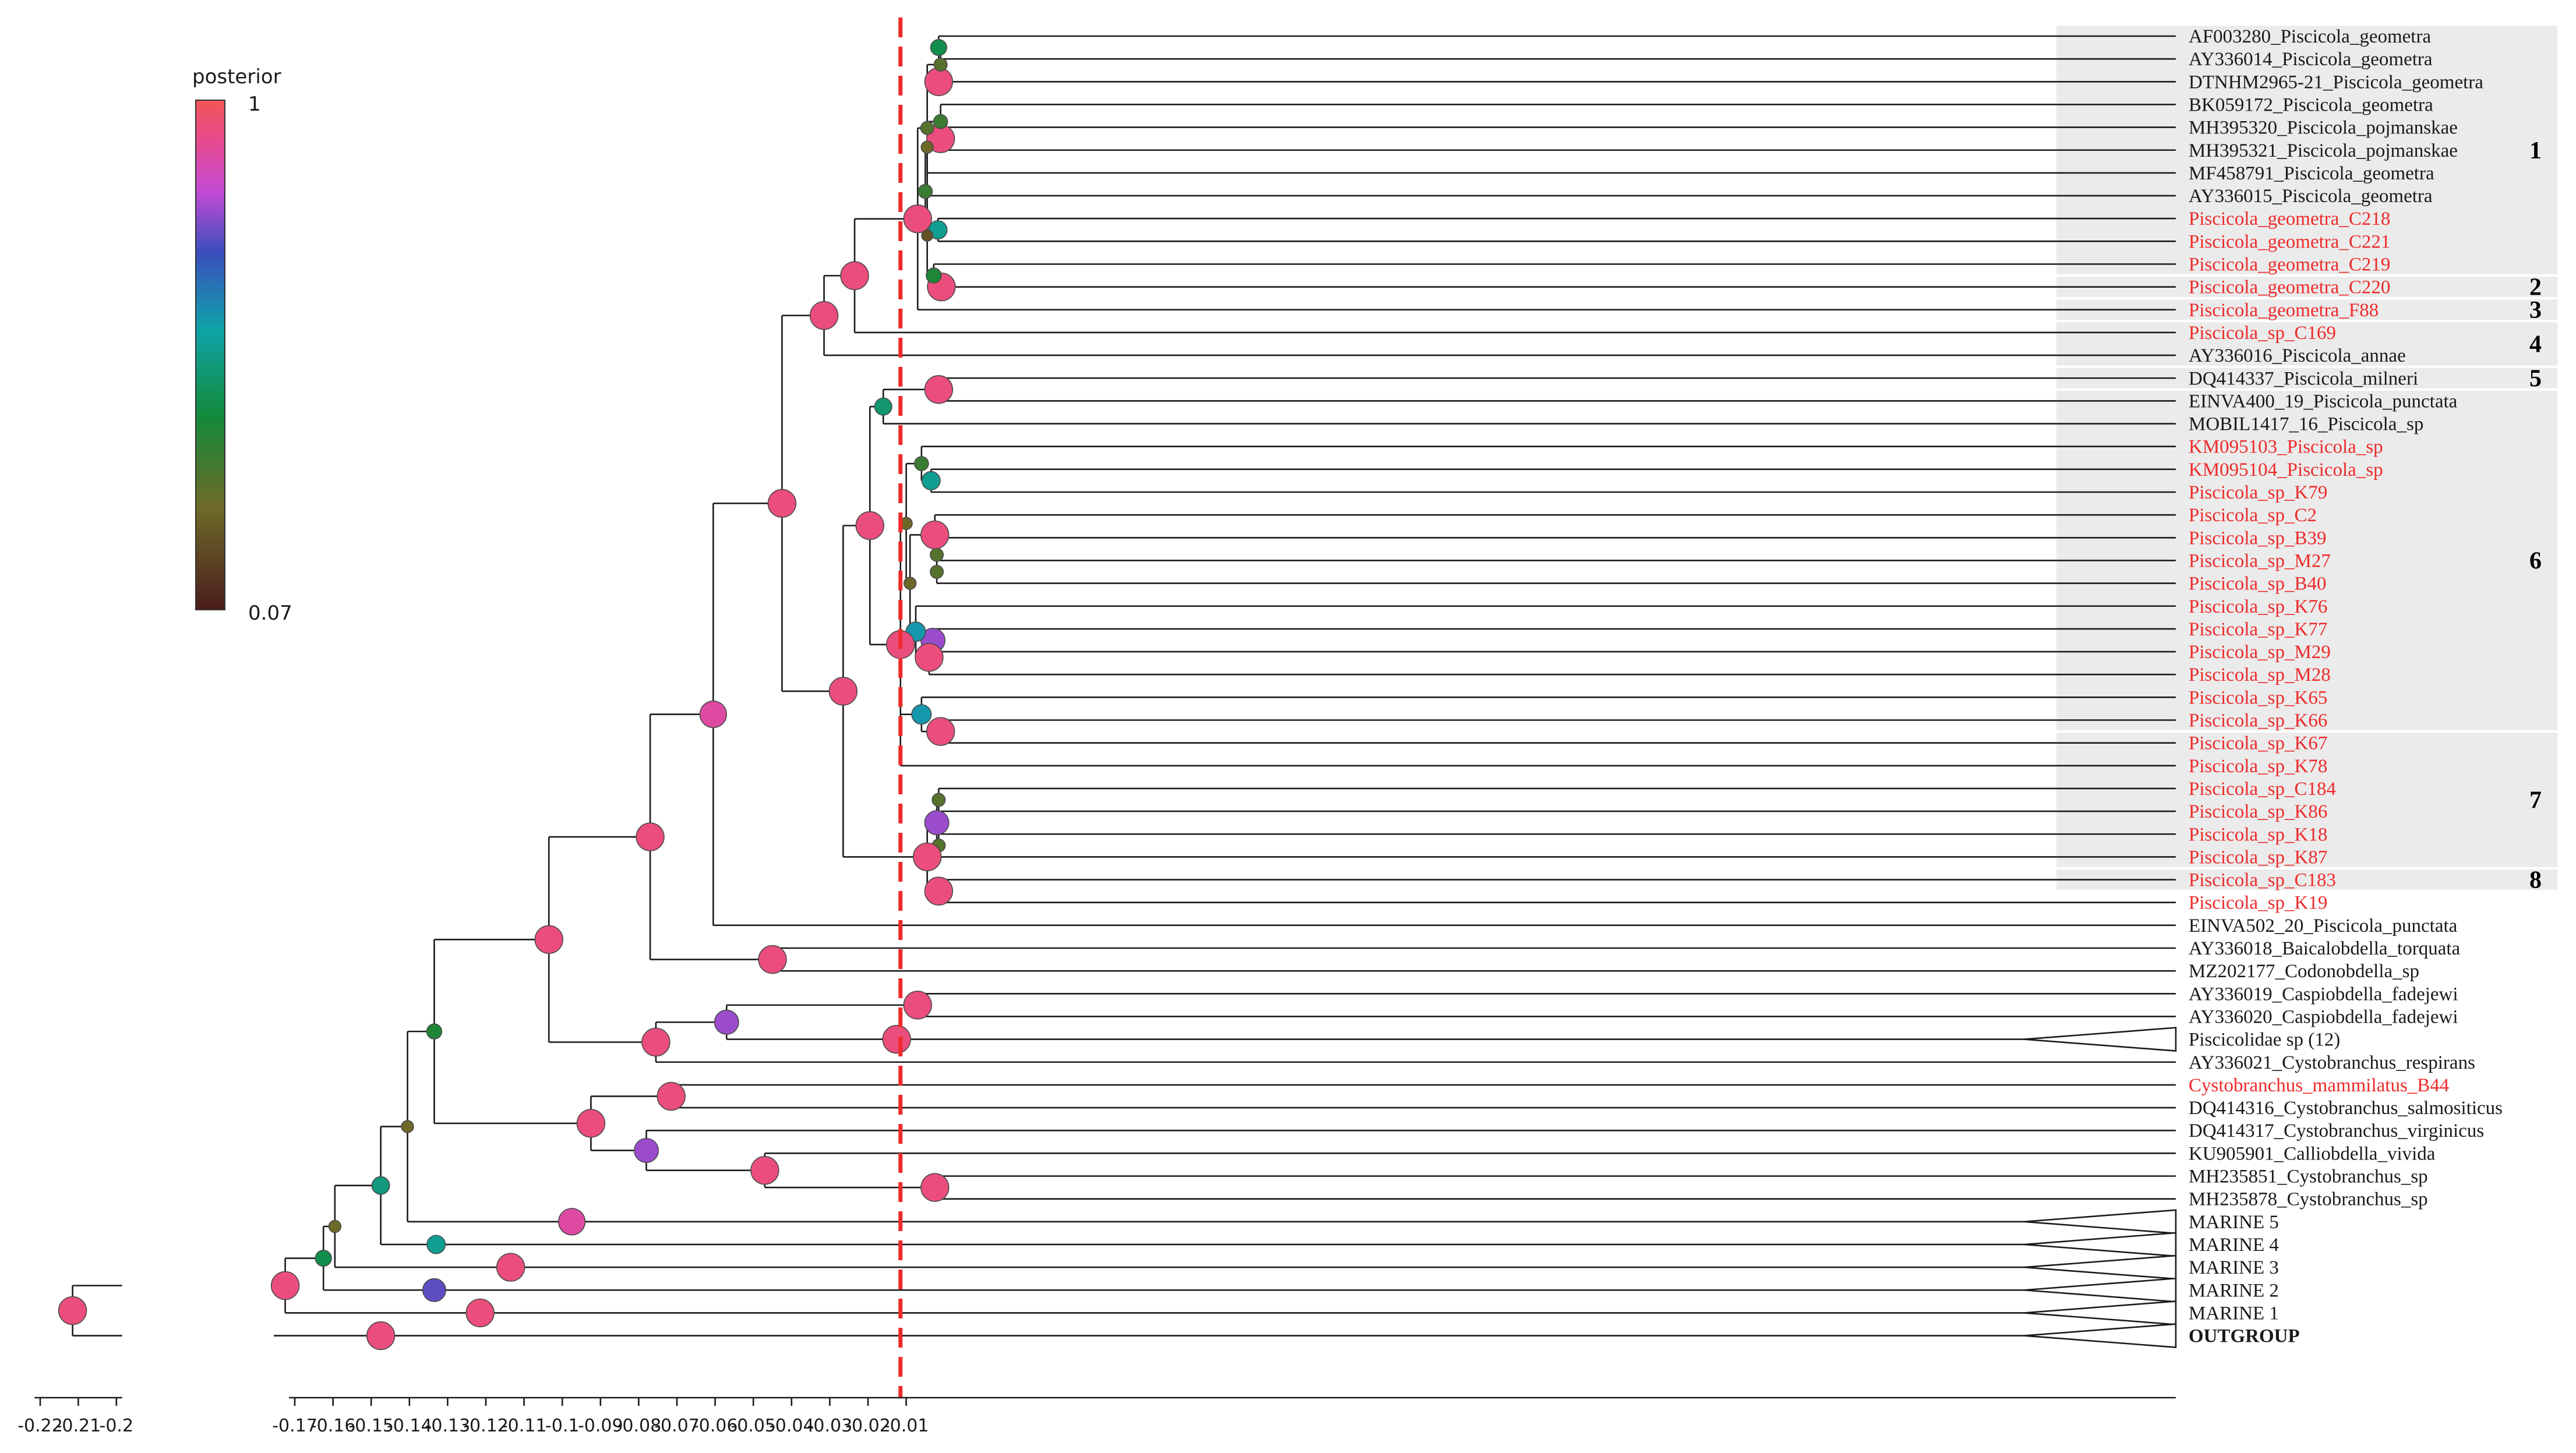 The width and height of the screenshot is (2576, 1453). I want to click on tip-label: KU905901_Calliobdella_vivida, so click(2312, 1153).